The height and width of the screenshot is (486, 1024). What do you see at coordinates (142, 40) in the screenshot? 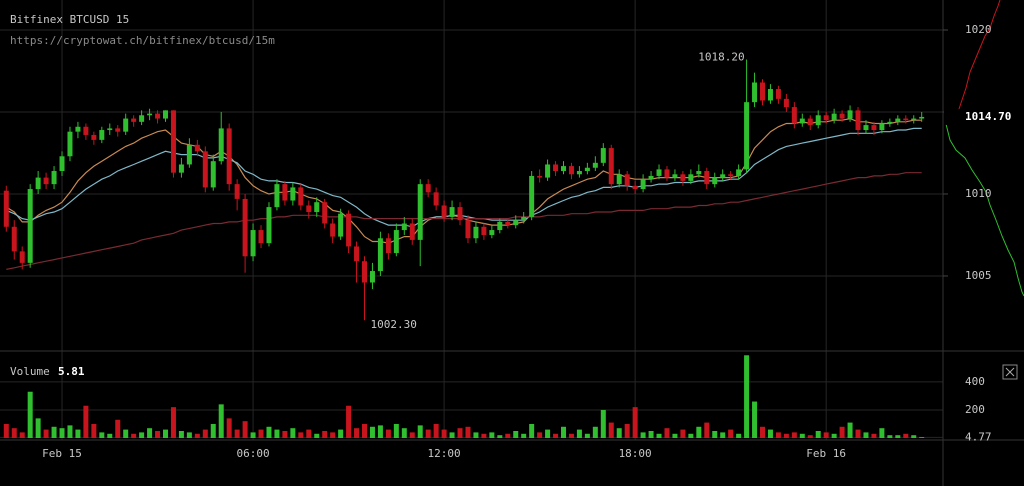
I see `chart-subtitle: https://cryptowat.ch/bitfinex/btcusd/15m` at bounding box center [142, 40].